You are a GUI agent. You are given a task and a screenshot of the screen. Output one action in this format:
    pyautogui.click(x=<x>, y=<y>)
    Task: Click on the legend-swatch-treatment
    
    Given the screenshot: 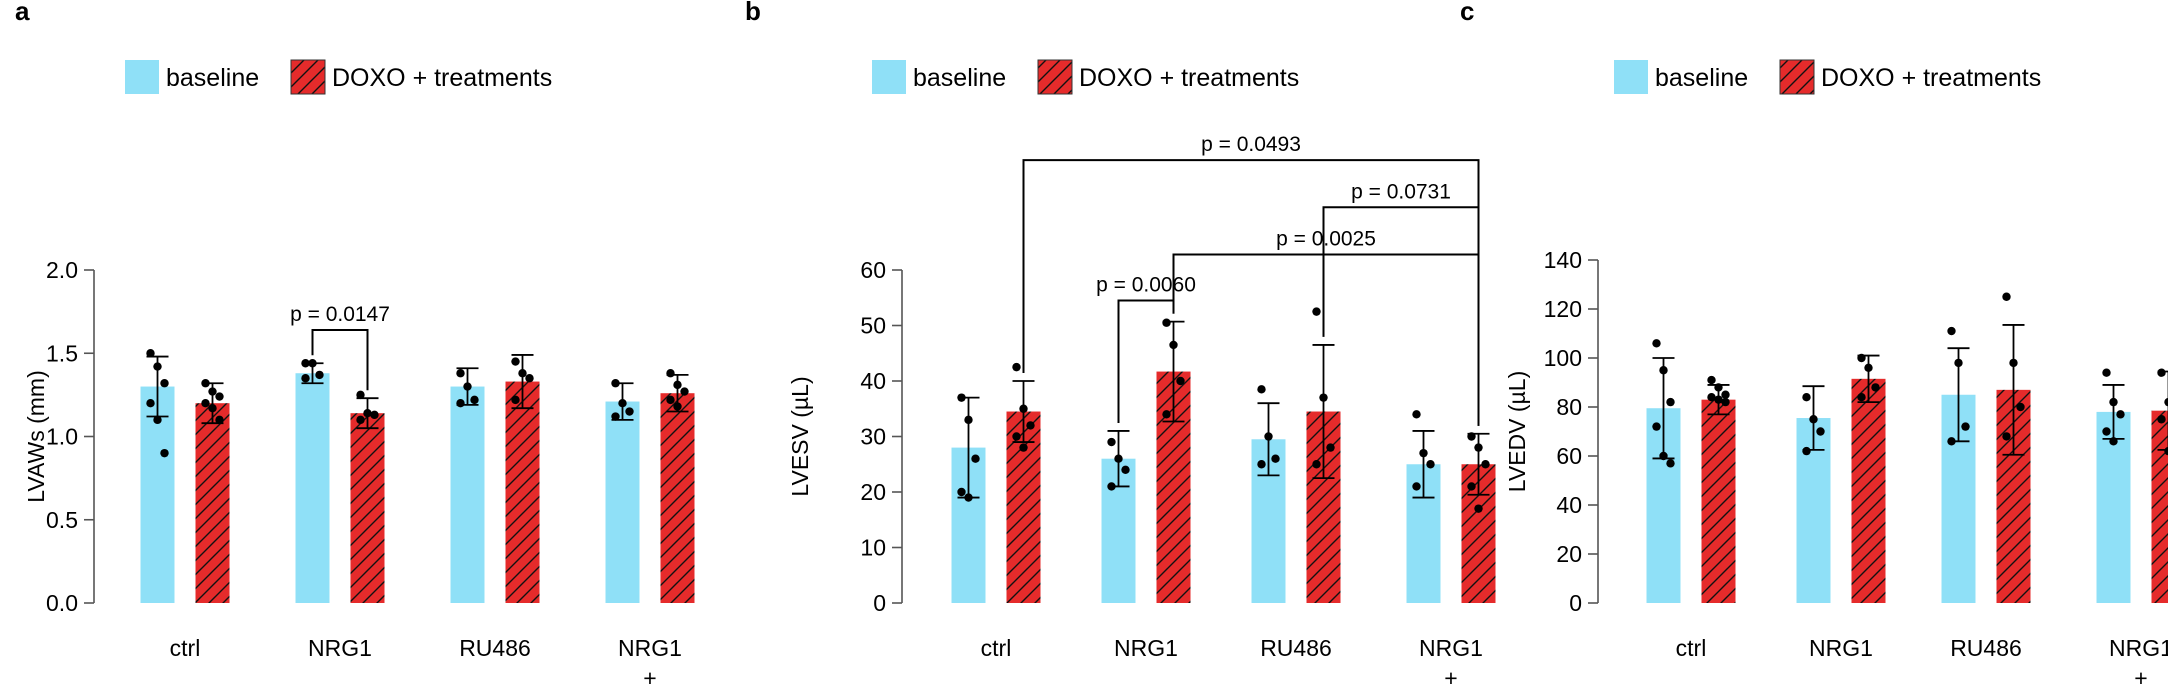 What is the action you would take?
    pyautogui.click(x=1055, y=77)
    